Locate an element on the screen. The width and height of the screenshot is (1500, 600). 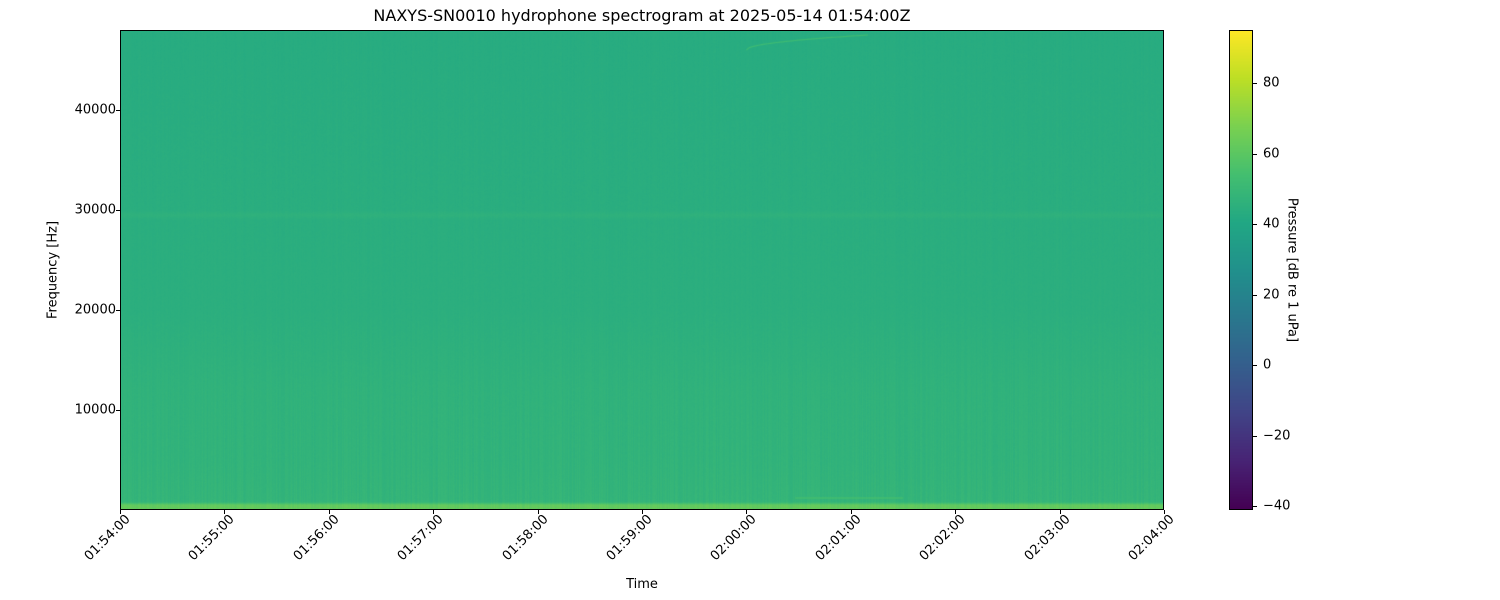
x-tick-label: 02:01:00 is located at coordinates (838, 538).